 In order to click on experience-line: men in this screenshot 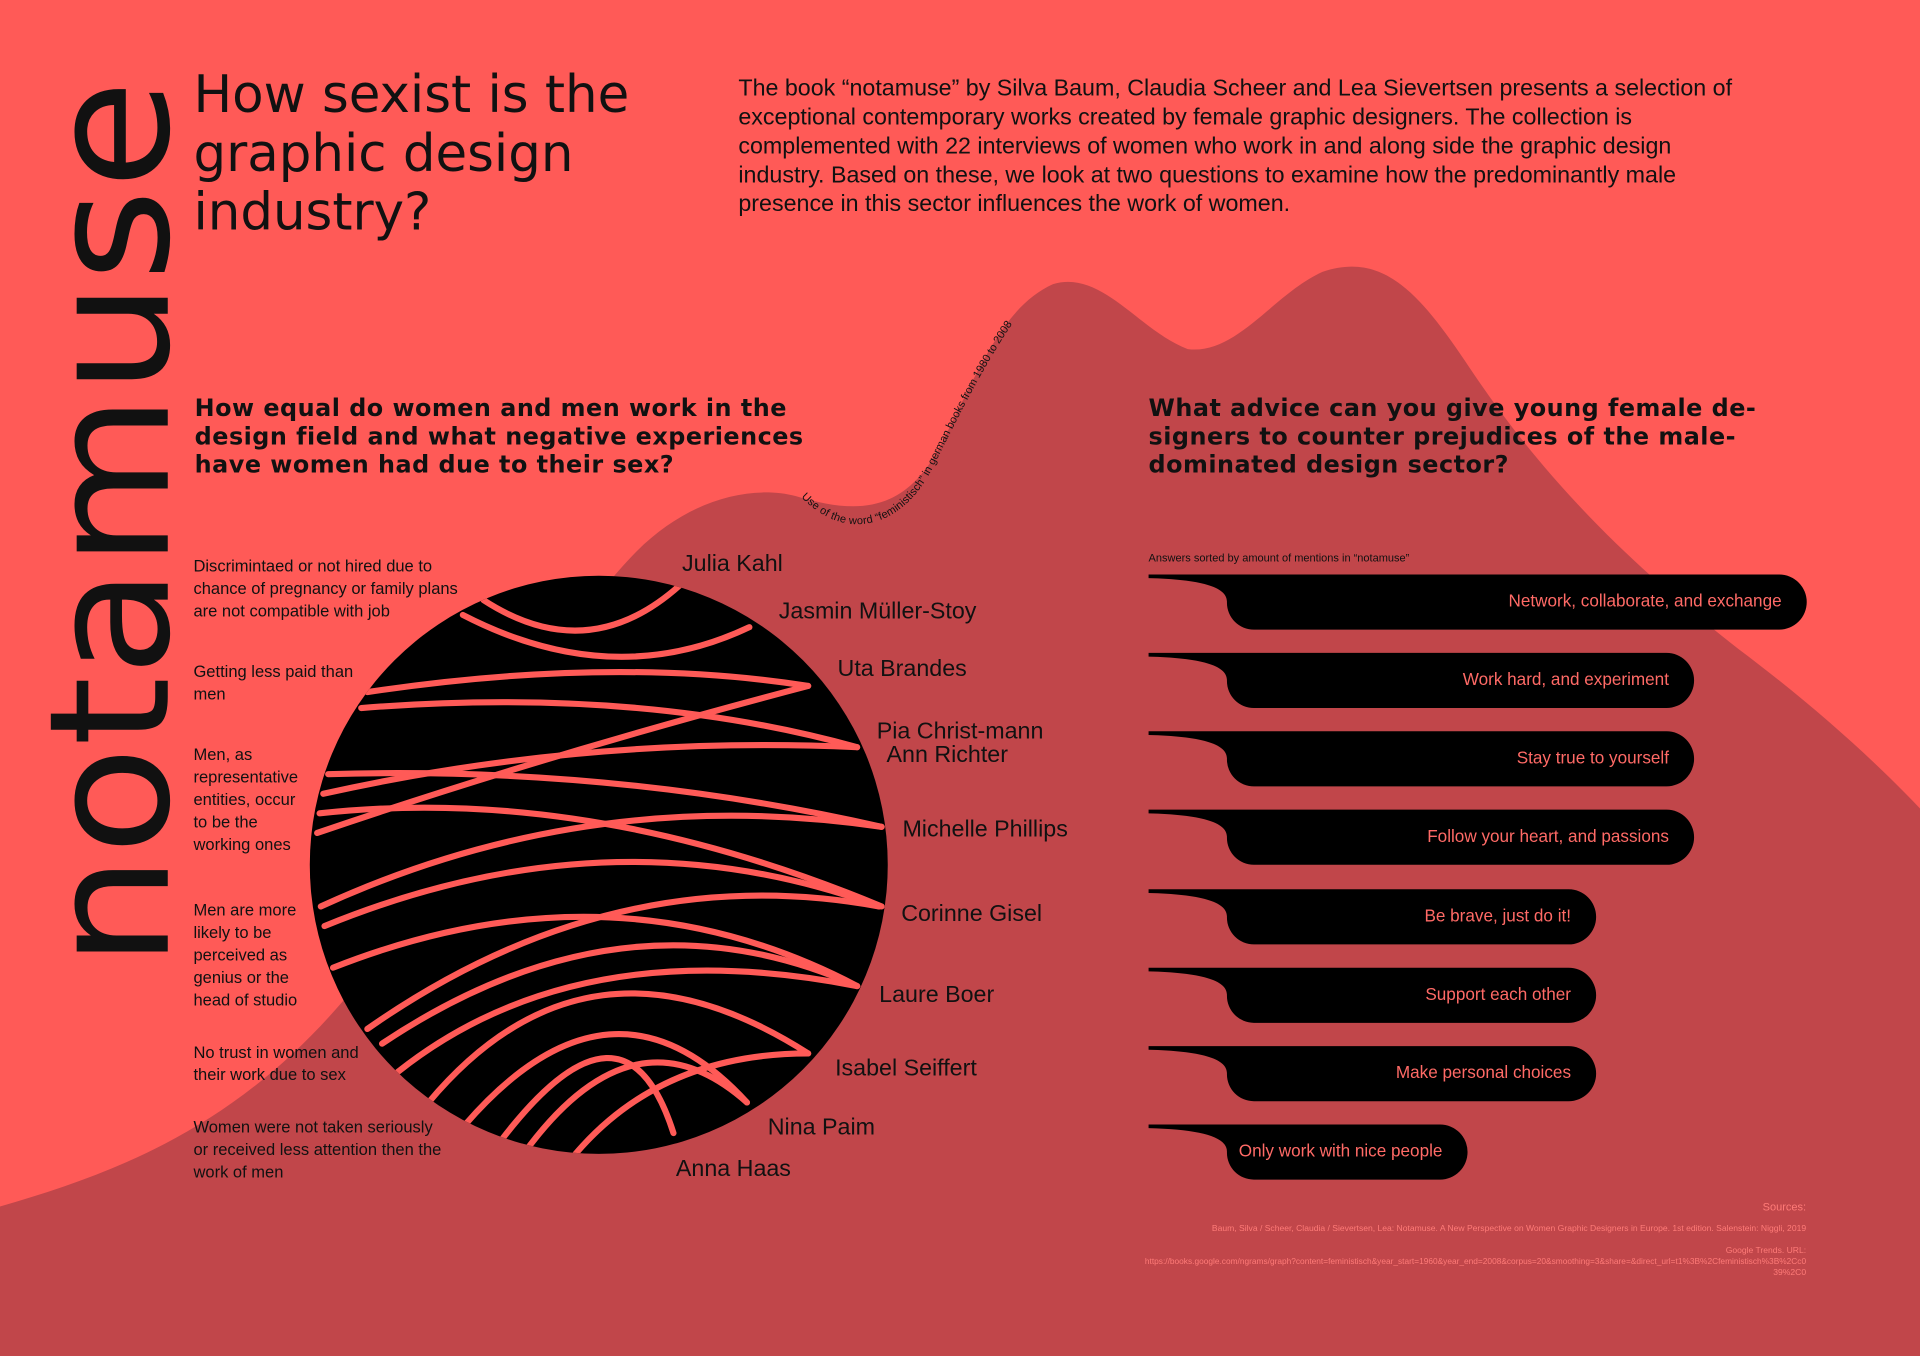, I will do `click(209, 693)`.